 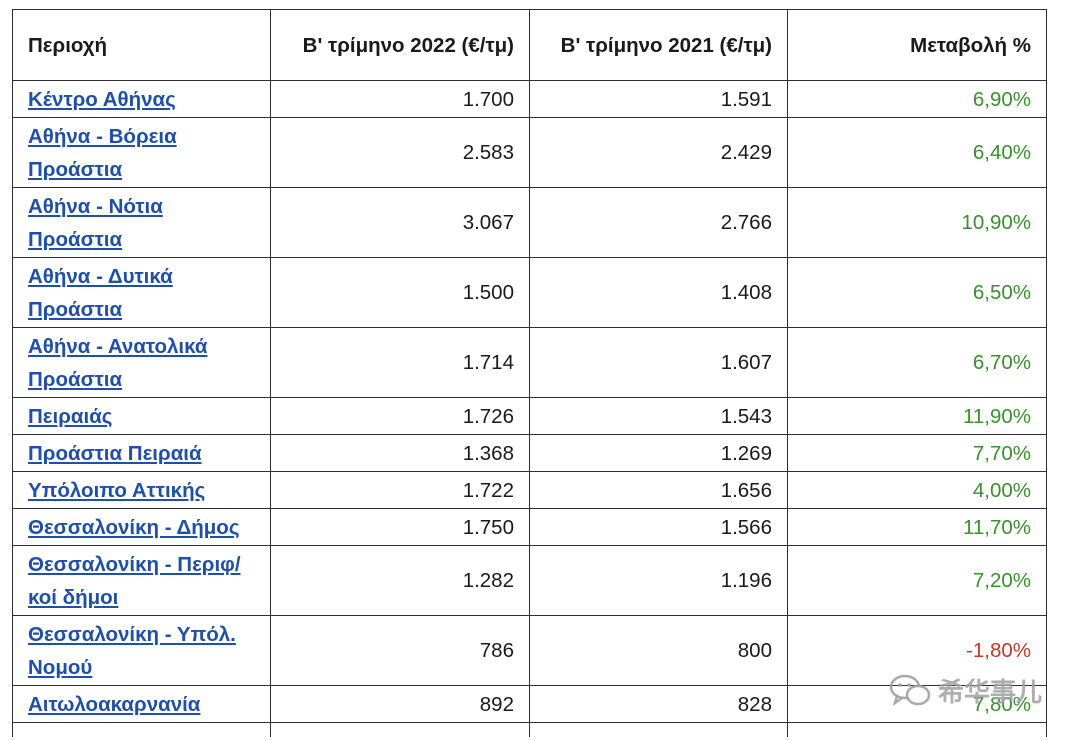 I want to click on cell-q2-2022: 3.067, so click(x=400, y=222).